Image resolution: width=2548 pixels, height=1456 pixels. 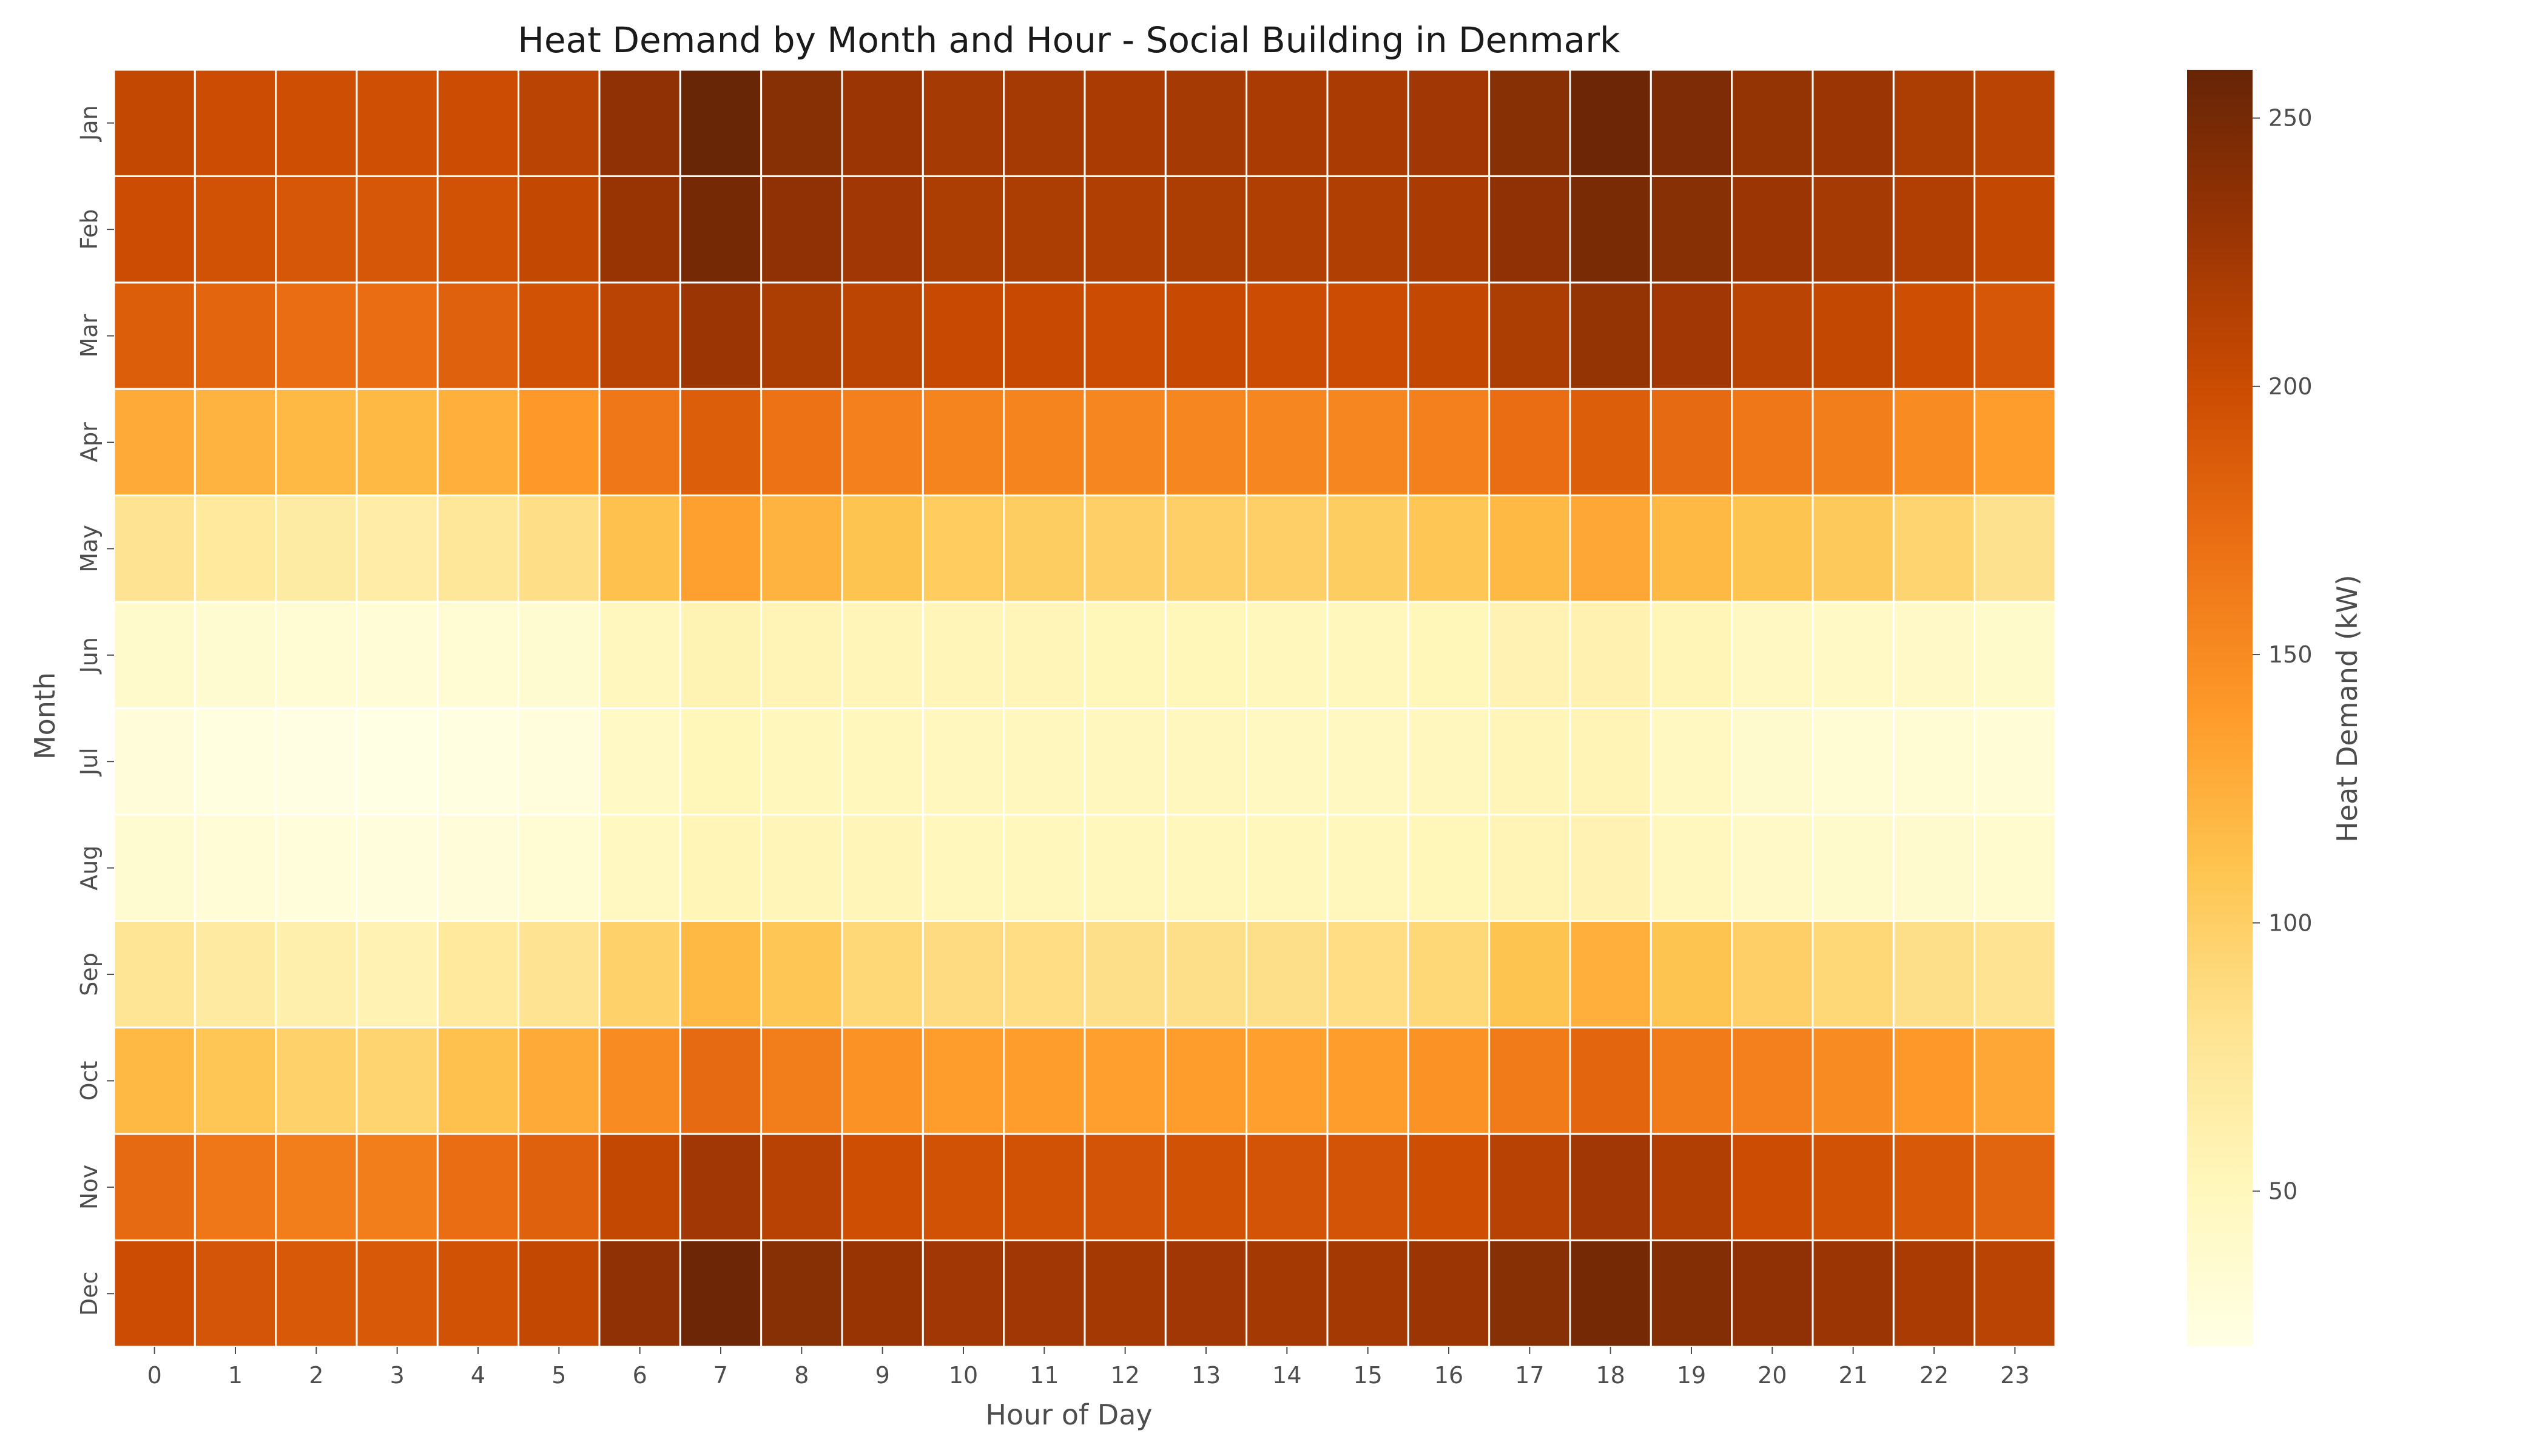 What do you see at coordinates (89, 123) in the screenshot?
I see `y-tick-label: Jan` at bounding box center [89, 123].